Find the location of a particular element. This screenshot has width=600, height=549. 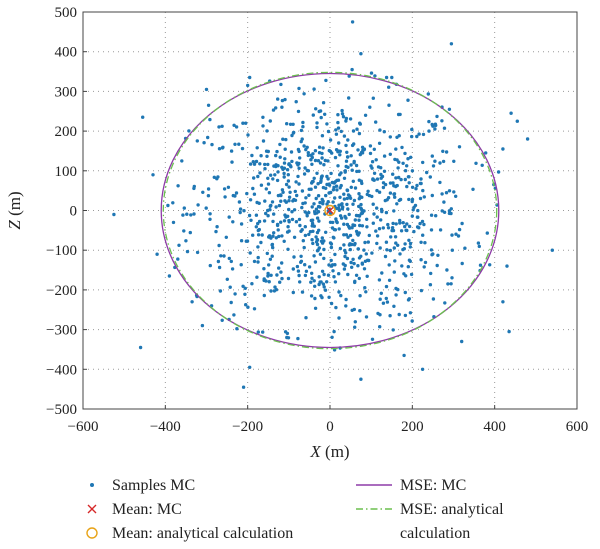

y-axis-variable: Z is located at coordinates (14, 225).